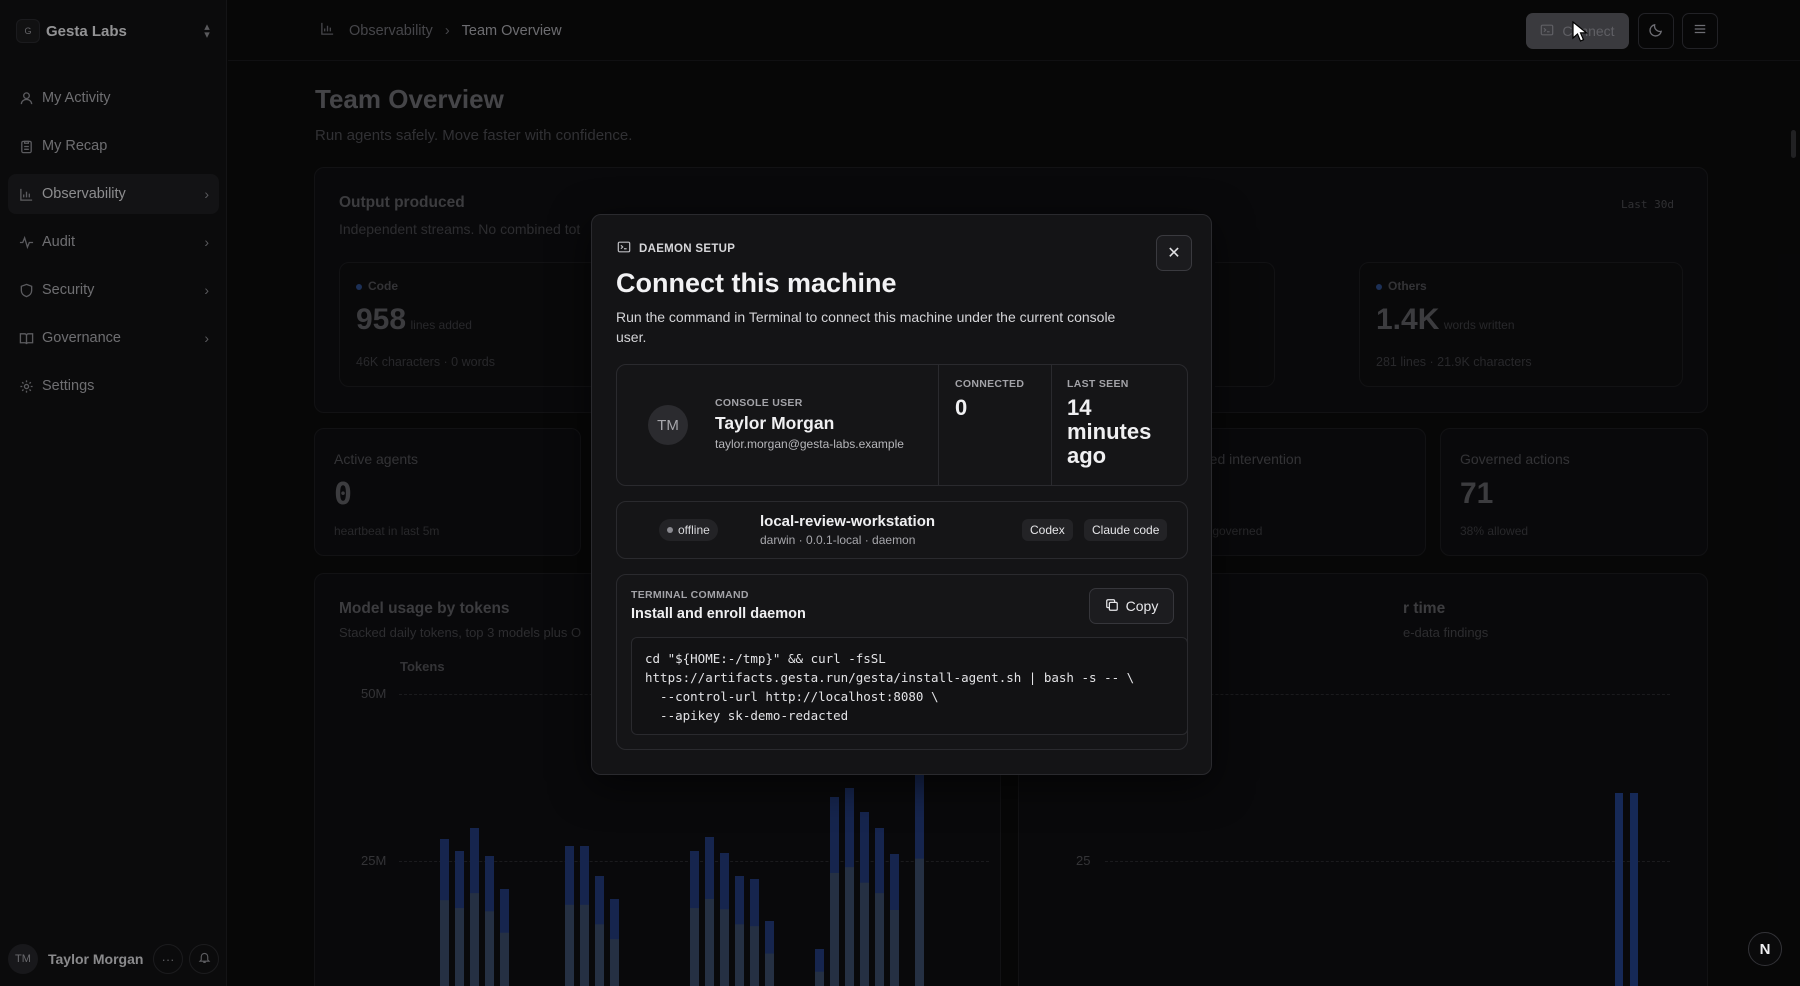  What do you see at coordinates (1245, 324) in the screenshot?
I see `hidden-stat-card` at bounding box center [1245, 324].